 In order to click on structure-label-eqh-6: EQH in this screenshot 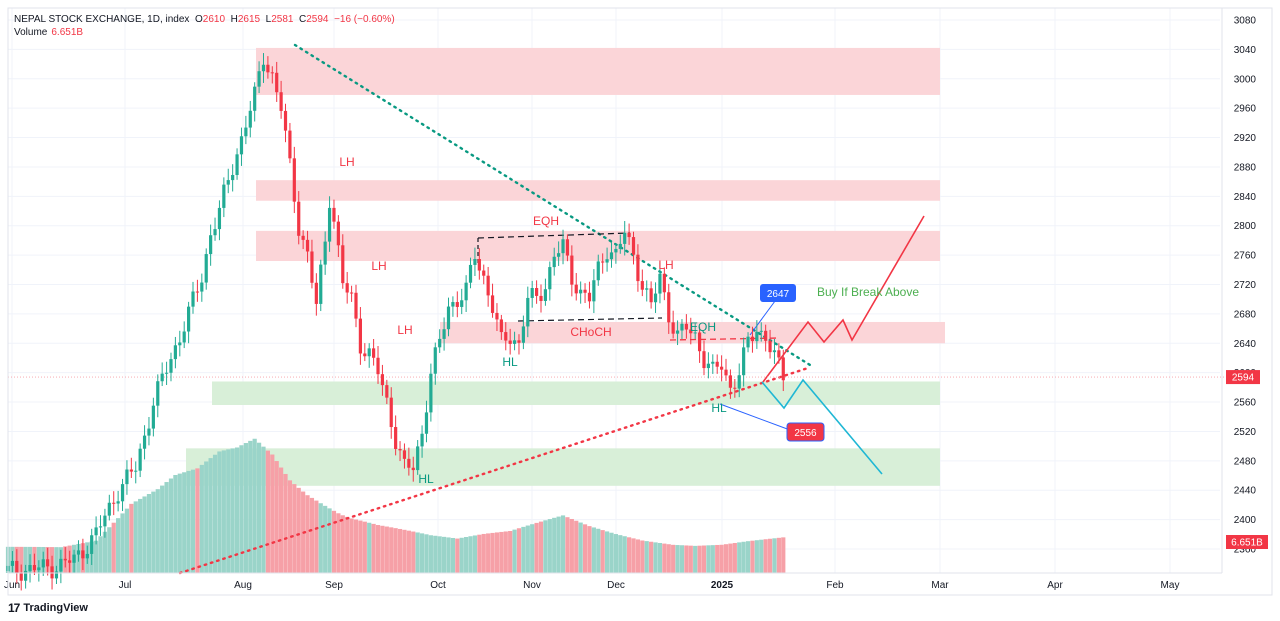, I will do `click(703, 327)`.